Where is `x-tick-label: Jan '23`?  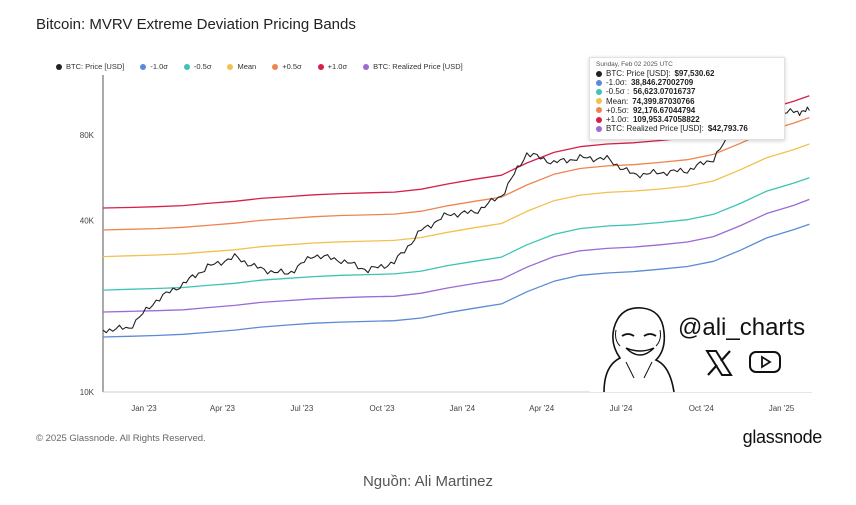 x-tick-label: Jan '23 is located at coordinates (144, 408).